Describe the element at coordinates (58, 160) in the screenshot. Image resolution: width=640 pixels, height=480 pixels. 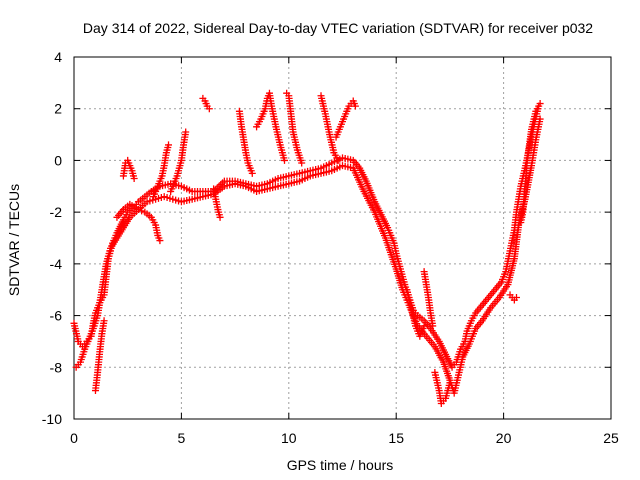
I see `y-tick-label: 0` at that location.